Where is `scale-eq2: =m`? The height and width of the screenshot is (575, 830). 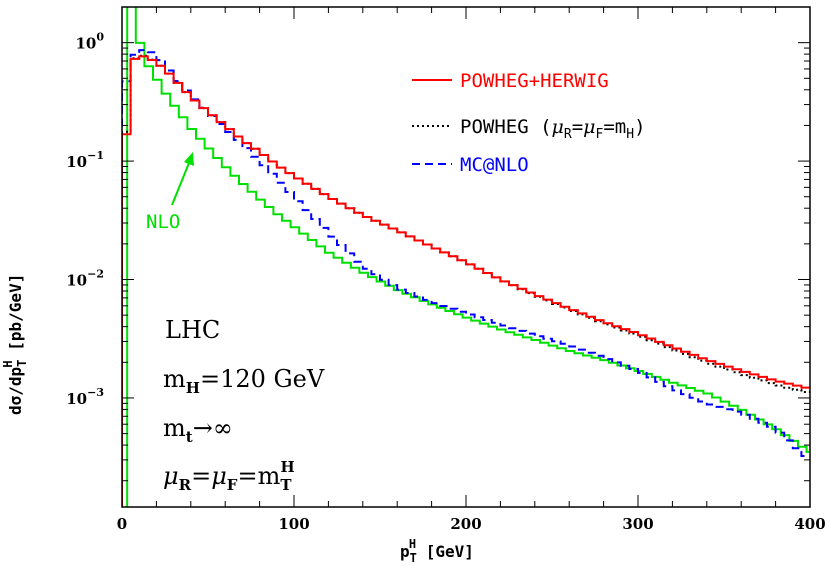
scale-eq2: =m is located at coordinates (258, 476).